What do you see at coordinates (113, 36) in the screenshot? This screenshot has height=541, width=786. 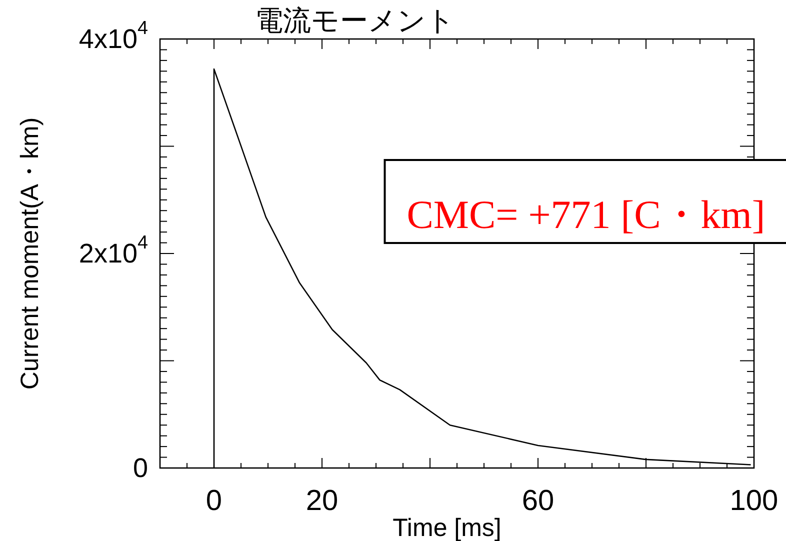 I see `y-tick-label: 4x10$^{4}$` at bounding box center [113, 36].